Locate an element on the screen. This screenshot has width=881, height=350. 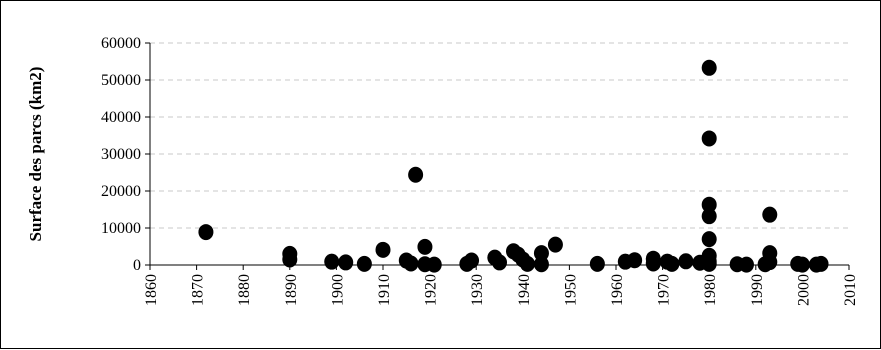
y-tick-label: 20000 is located at coordinates (121, 191).